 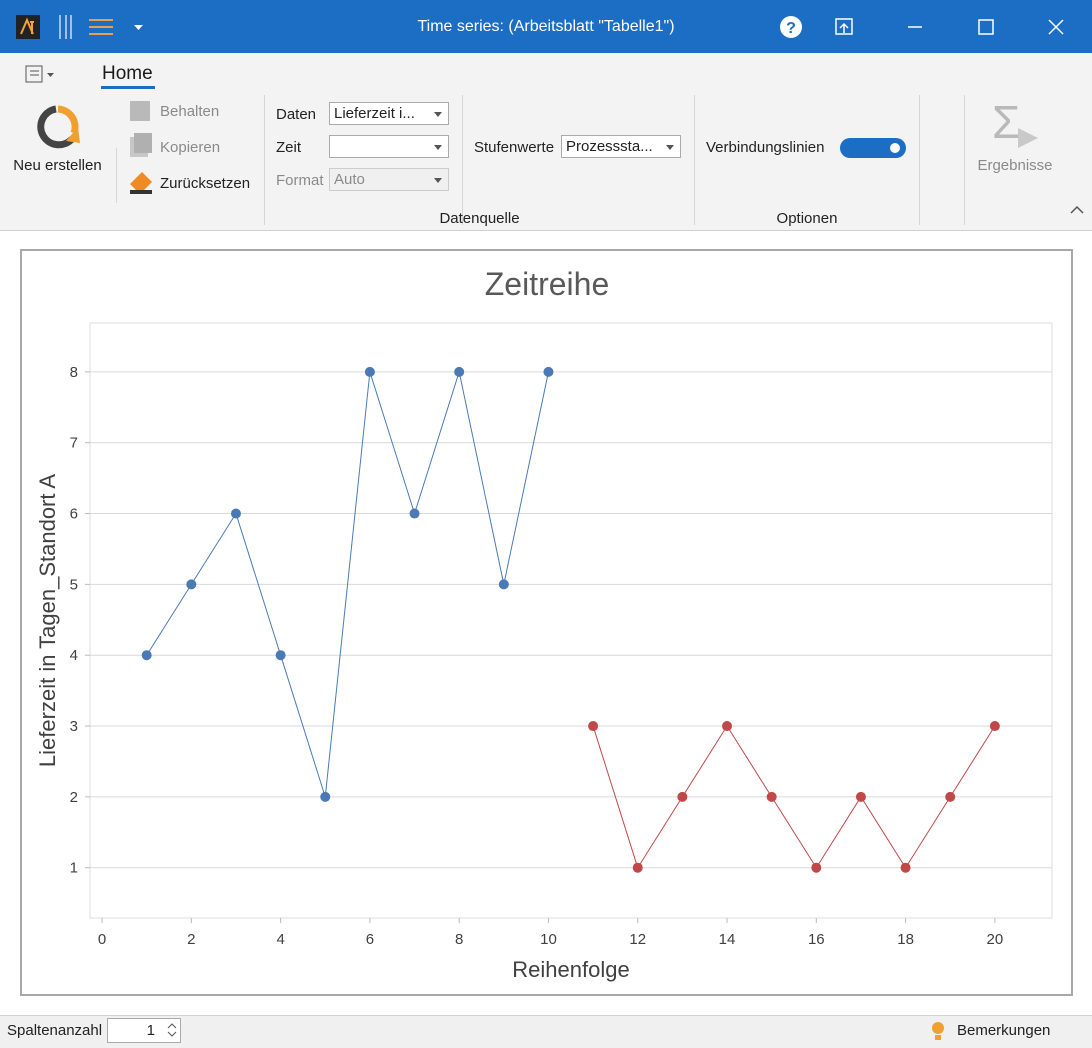 What do you see at coordinates (205, 183) in the screenshot?
I see `reset-button: Zurücksetzen` at bounding box center [205, 183].